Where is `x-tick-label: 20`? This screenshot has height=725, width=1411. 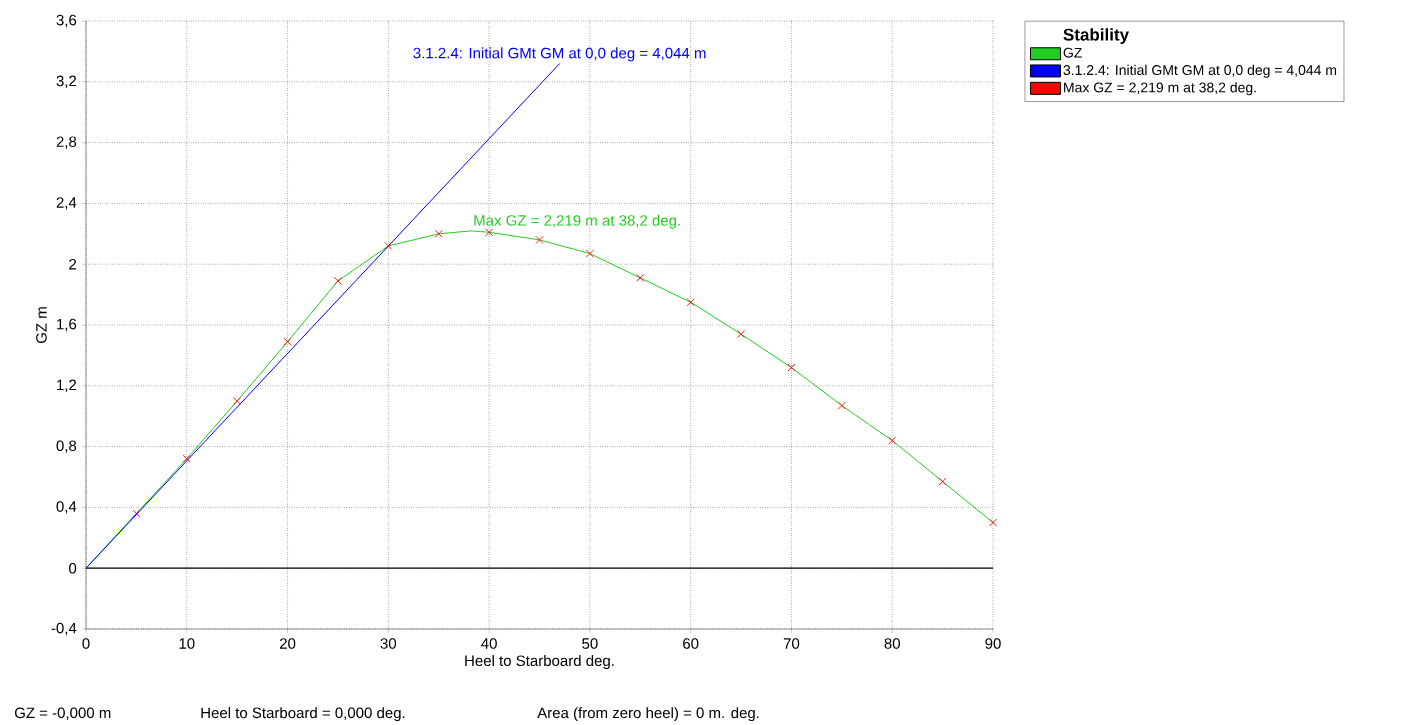 x-tick-label: 20 is located at coordinates (287, 643).